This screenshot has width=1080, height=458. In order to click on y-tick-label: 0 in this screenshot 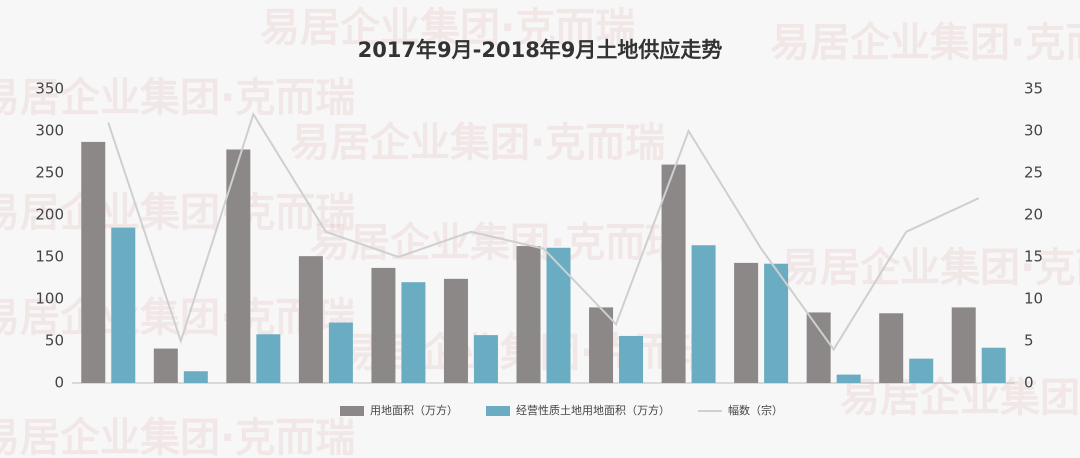, I will do `click(59, 383)`.